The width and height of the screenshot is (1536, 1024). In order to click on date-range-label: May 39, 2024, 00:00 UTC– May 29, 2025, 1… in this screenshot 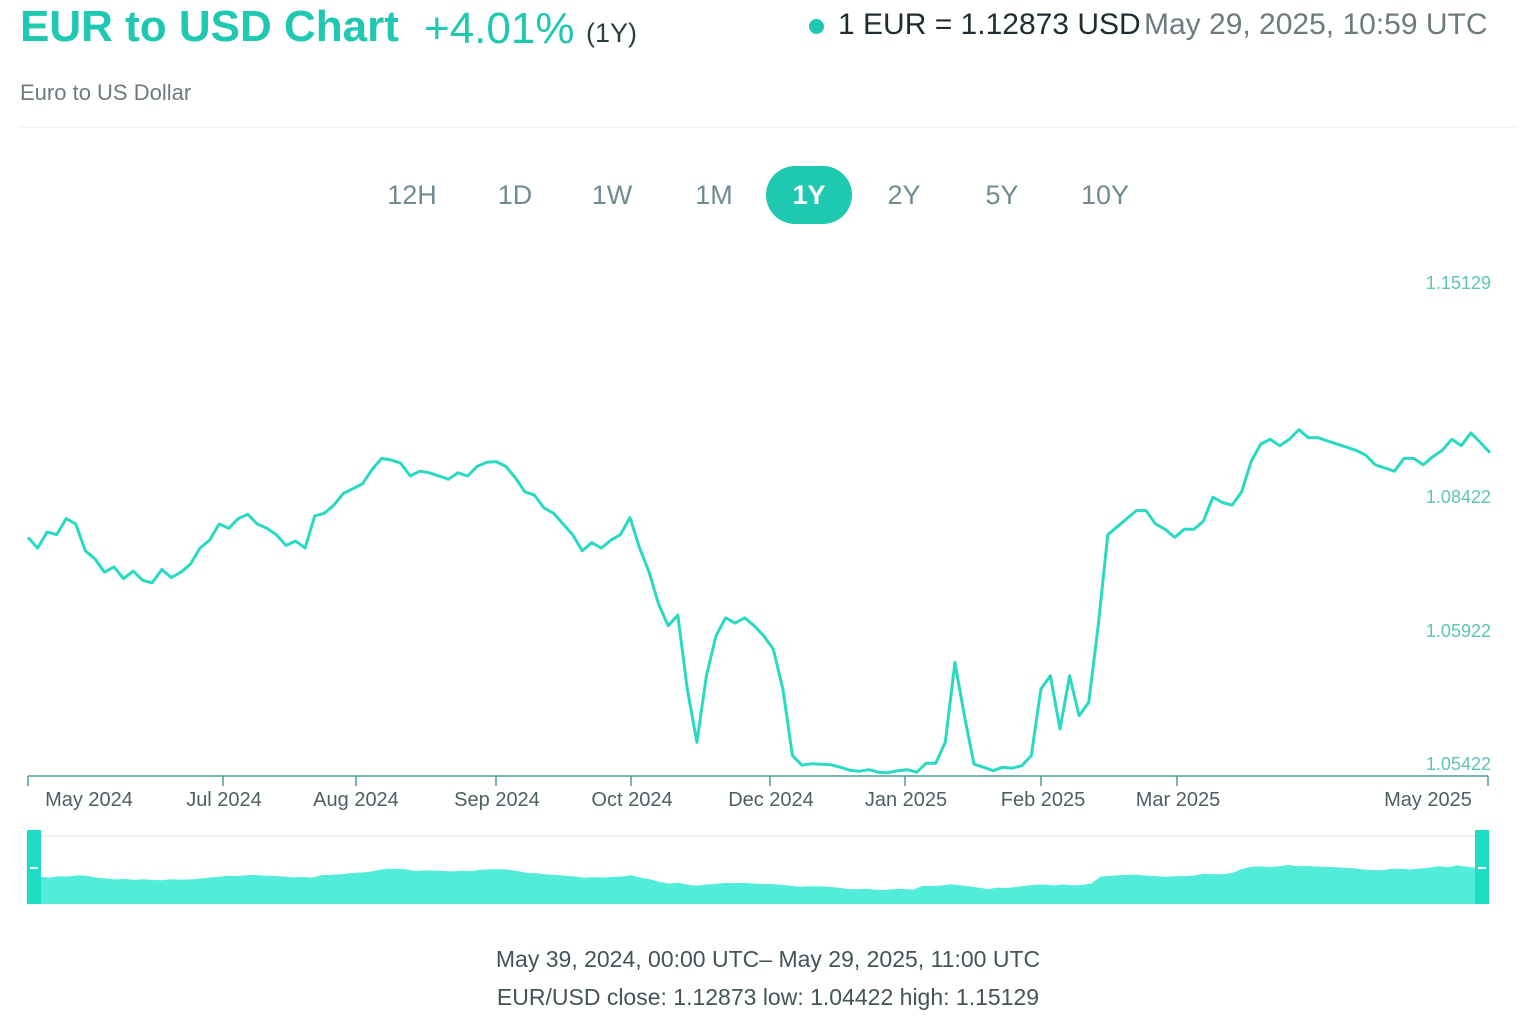, I will do `click(768, 959)`.